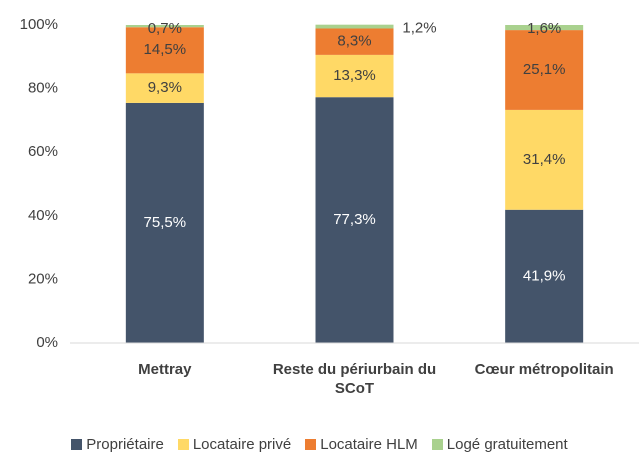 This screenshot has width=639, height=459. I want to click on value-label: 77,3%, so click(354, 219).